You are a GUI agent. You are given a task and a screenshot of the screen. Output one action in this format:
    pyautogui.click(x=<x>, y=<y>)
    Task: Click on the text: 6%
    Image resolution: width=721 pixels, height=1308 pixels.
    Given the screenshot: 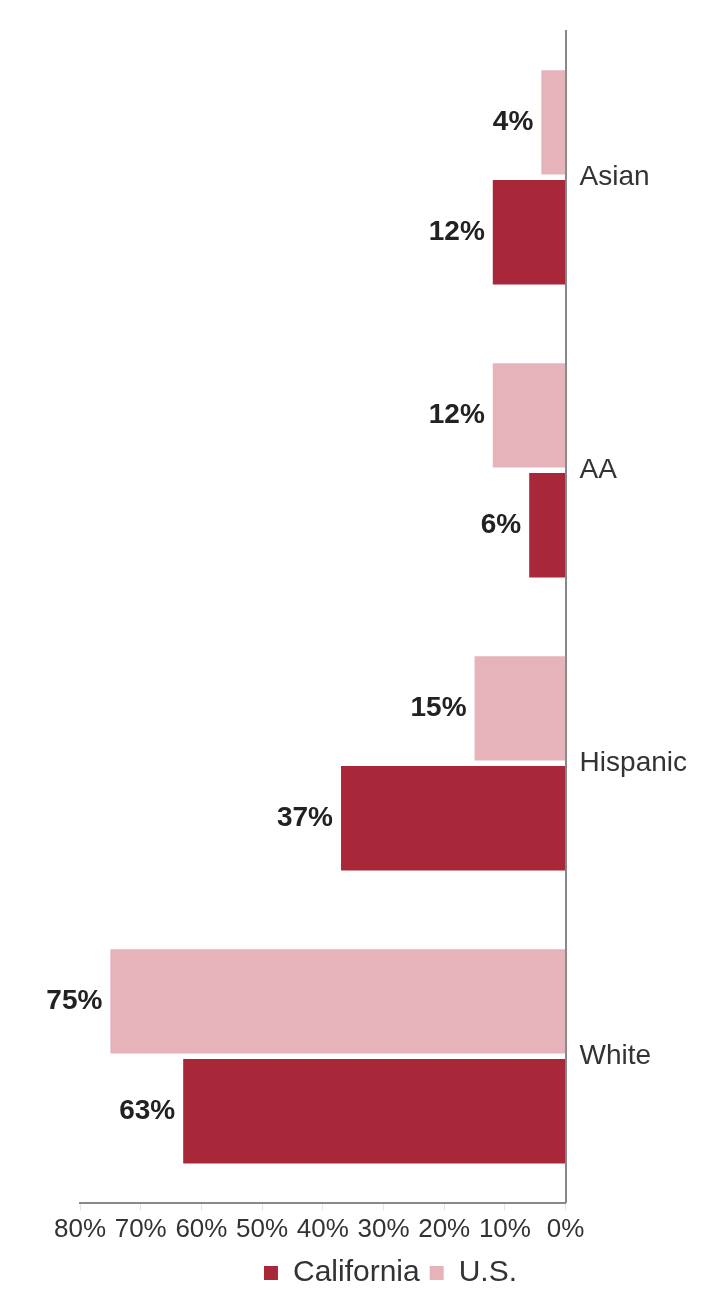 What is the action you would take?
    pyautogui.click(x=501, y=523)
    